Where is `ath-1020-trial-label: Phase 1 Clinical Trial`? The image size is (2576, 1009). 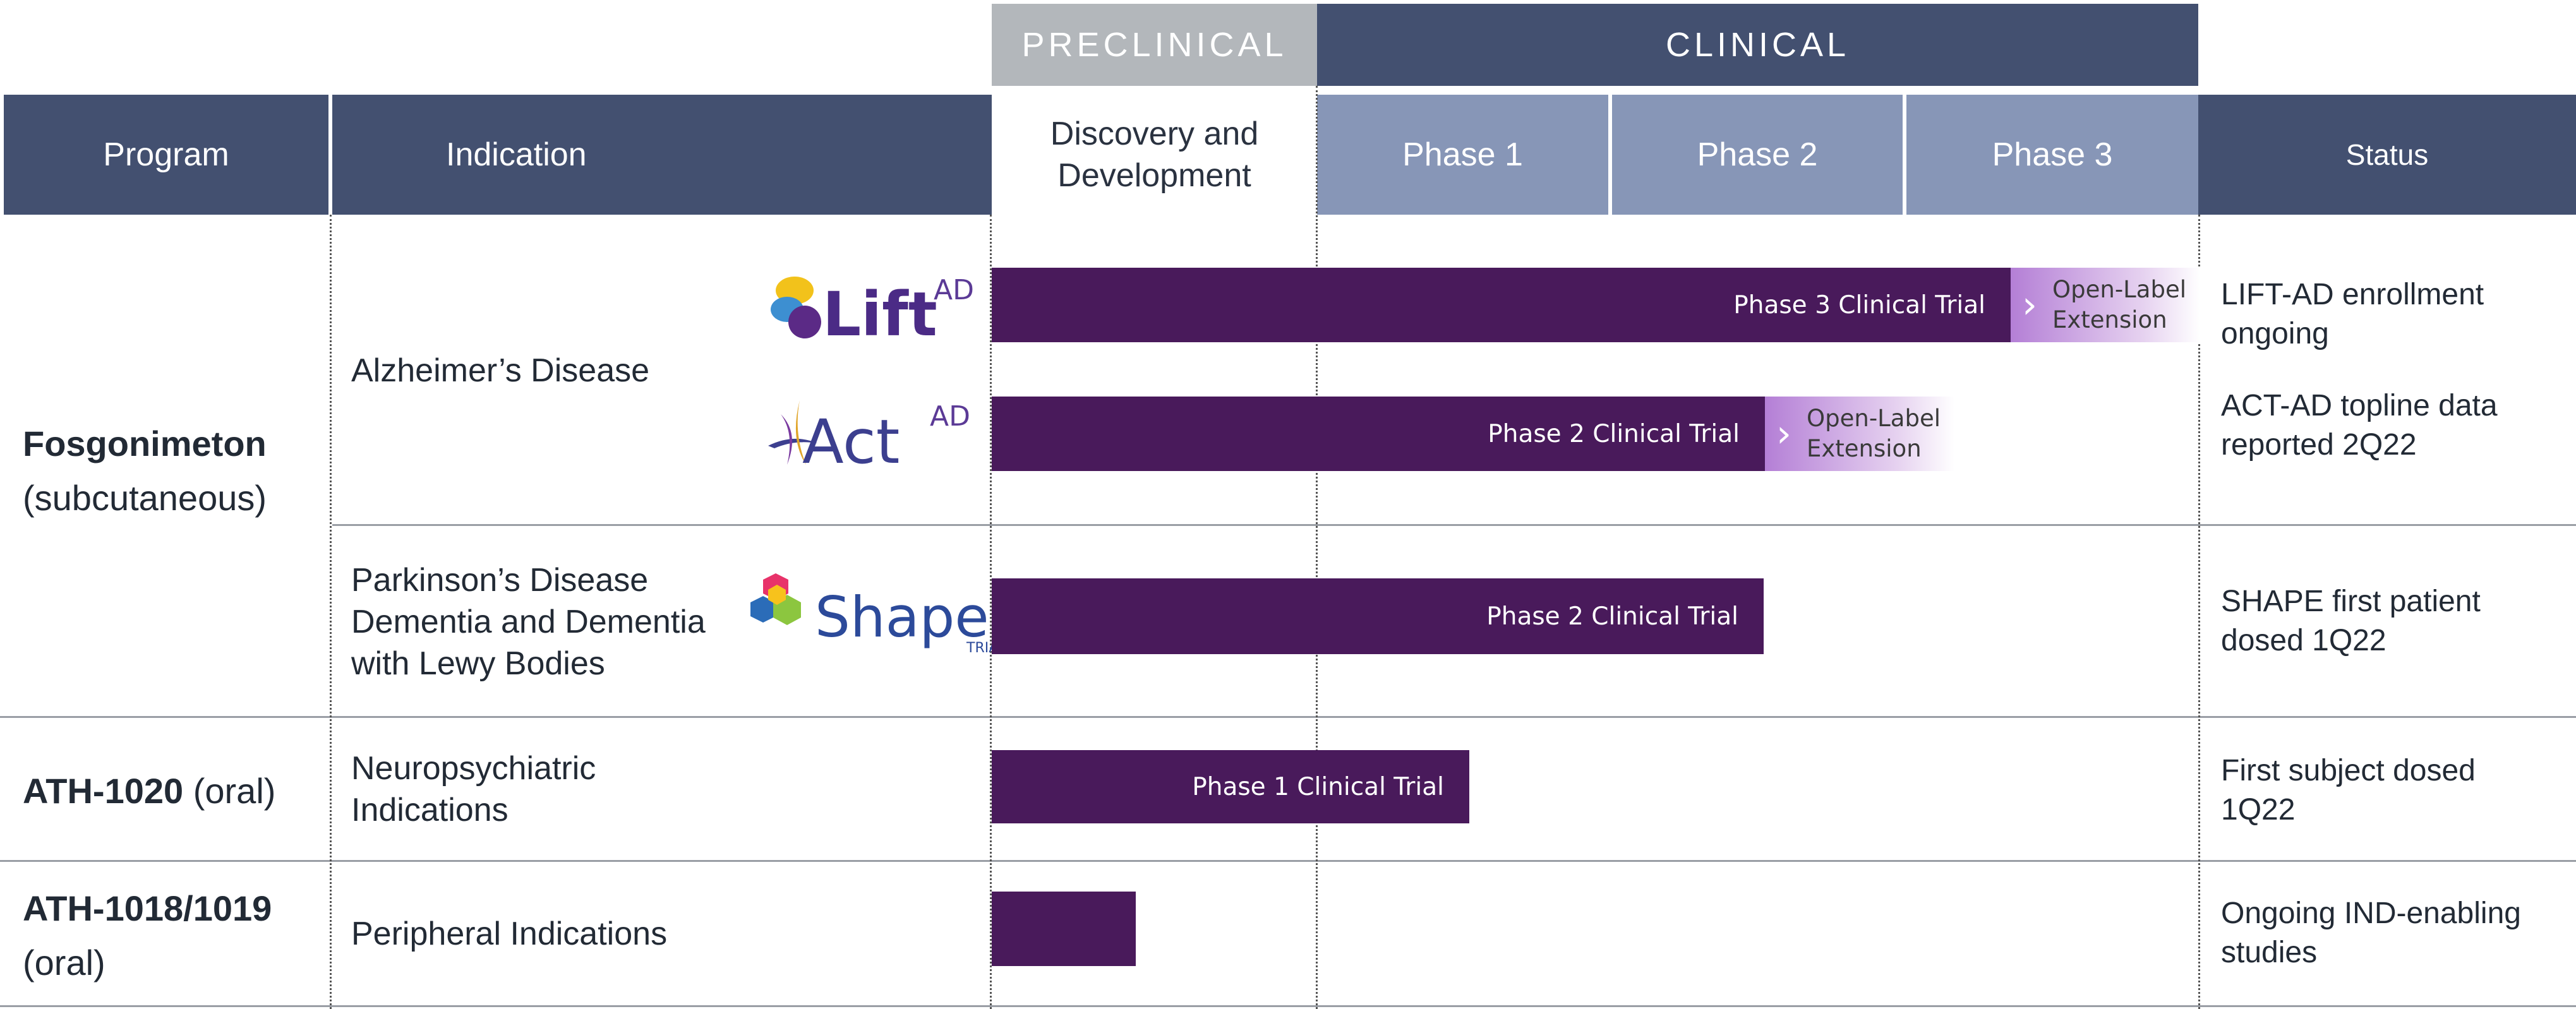
ath-1020-trial-label: Phase 1 Clinical Trial is located at coordinates (1318, 786).